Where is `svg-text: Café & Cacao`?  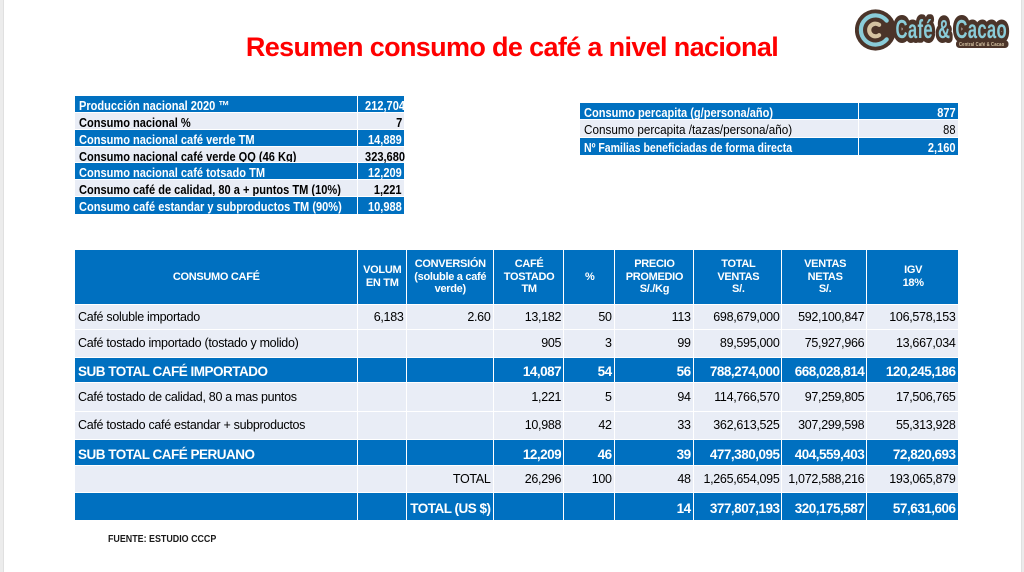
svg-text: Café & Cacao is located at coordinates (952, 30).